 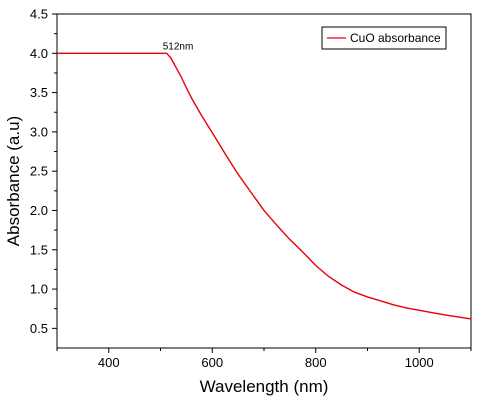 I want to click on x-axis-title: Wavelength (nm), so click(x=264, y=386).